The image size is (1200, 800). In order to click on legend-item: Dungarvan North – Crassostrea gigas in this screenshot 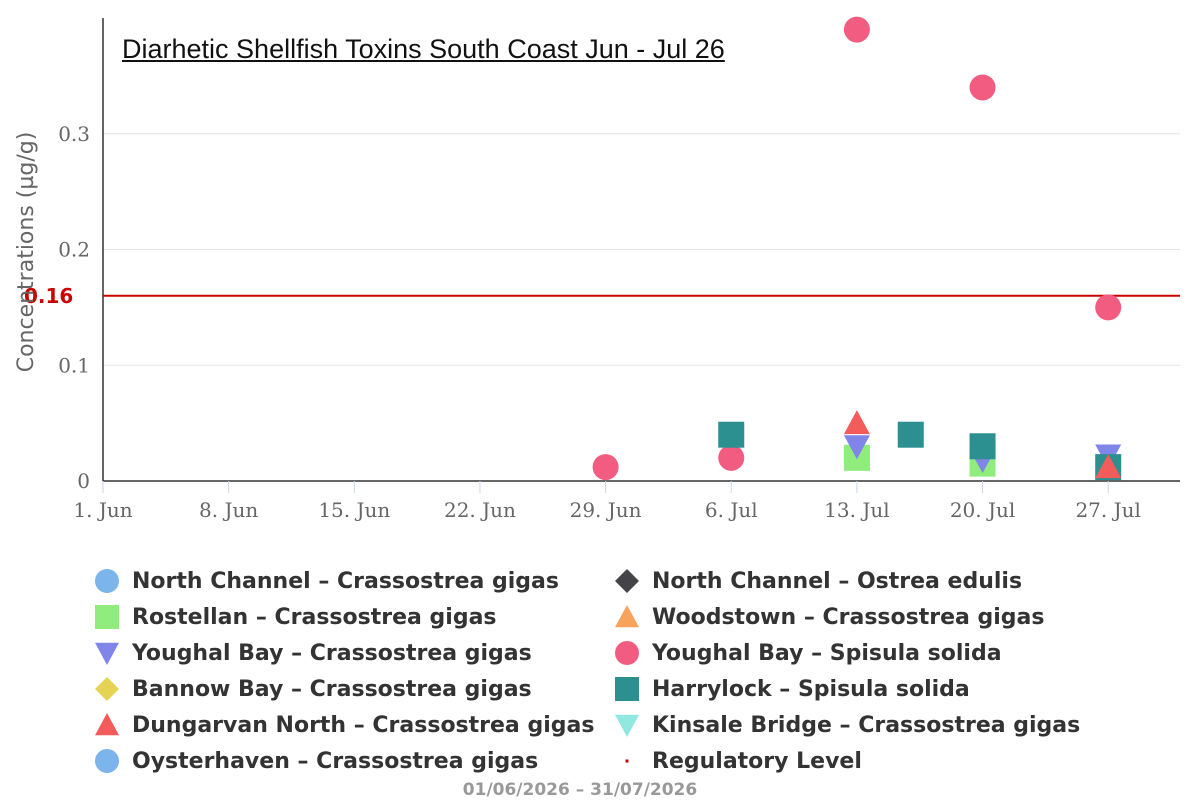, I will do `click(352, 725)`.